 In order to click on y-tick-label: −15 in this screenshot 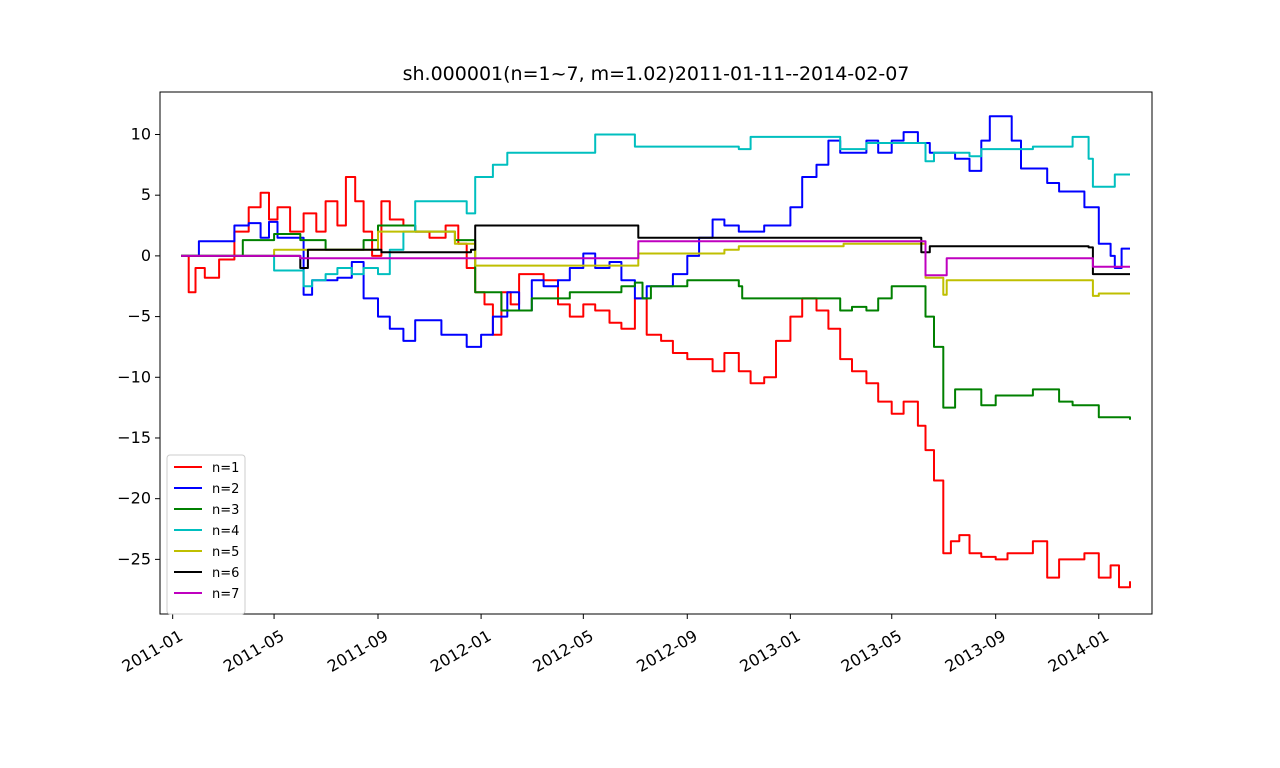, I will do `click(134, 437)`.